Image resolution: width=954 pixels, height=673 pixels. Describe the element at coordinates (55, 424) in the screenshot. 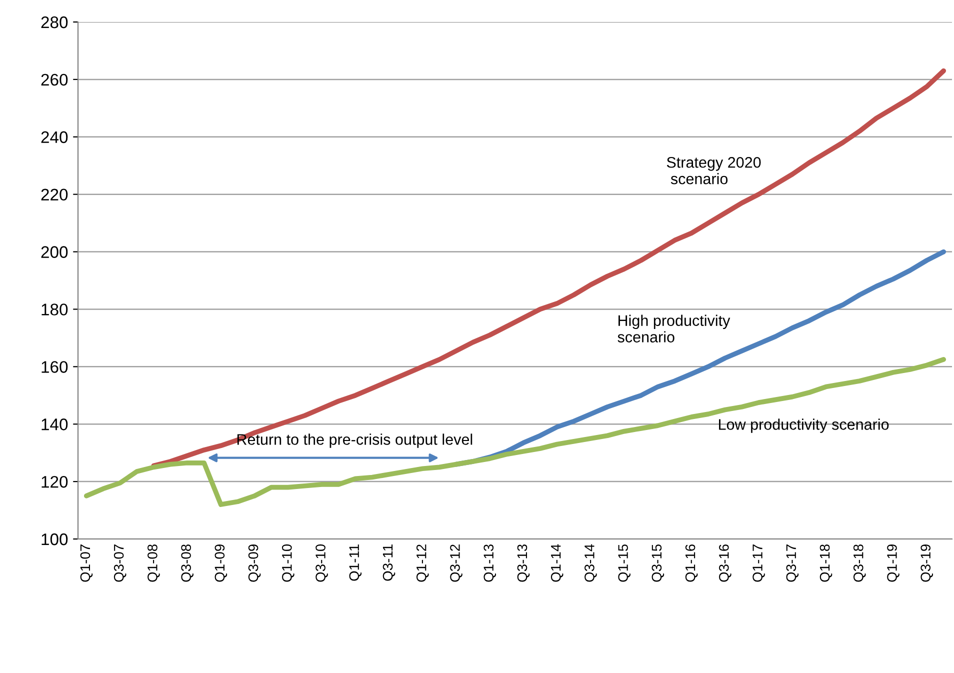

I see `y-tick-label: 140` at that location.